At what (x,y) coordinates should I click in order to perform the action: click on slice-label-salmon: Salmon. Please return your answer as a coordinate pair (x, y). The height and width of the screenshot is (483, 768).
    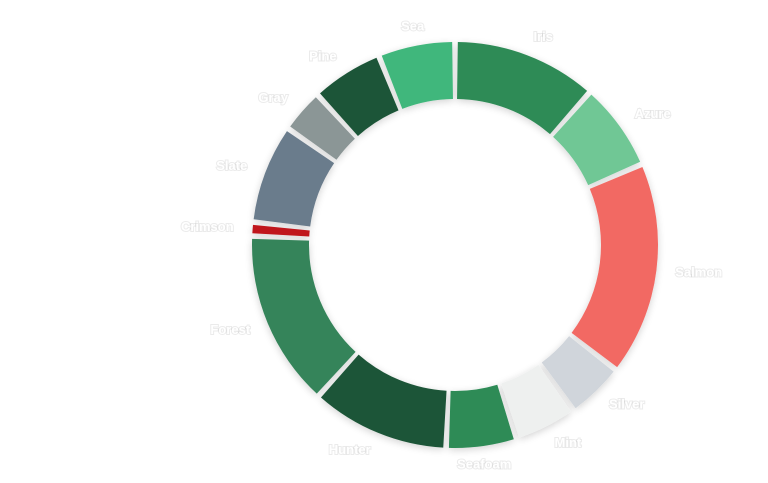
    Looking at the image, I should click on (698, 271).